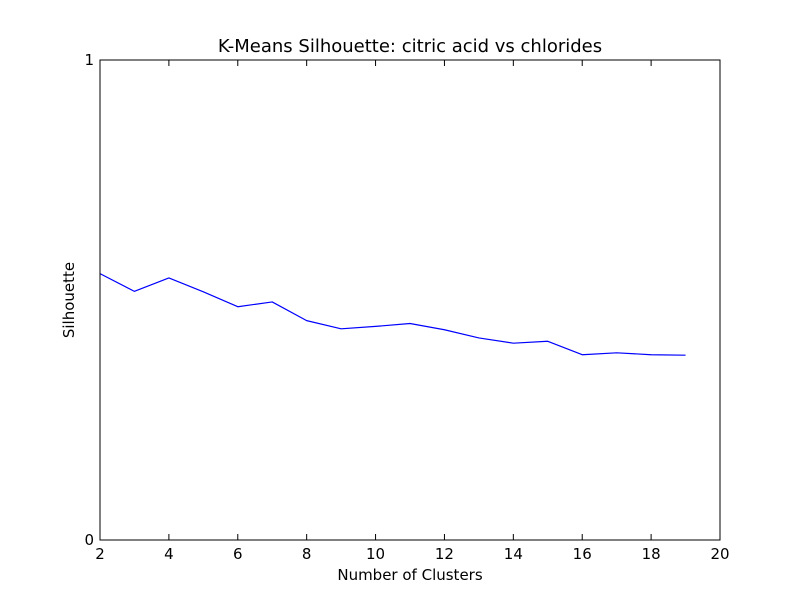 This screenshot has width=800, height=600. I want to click on y-tick-label: 1, so click(89, 60).